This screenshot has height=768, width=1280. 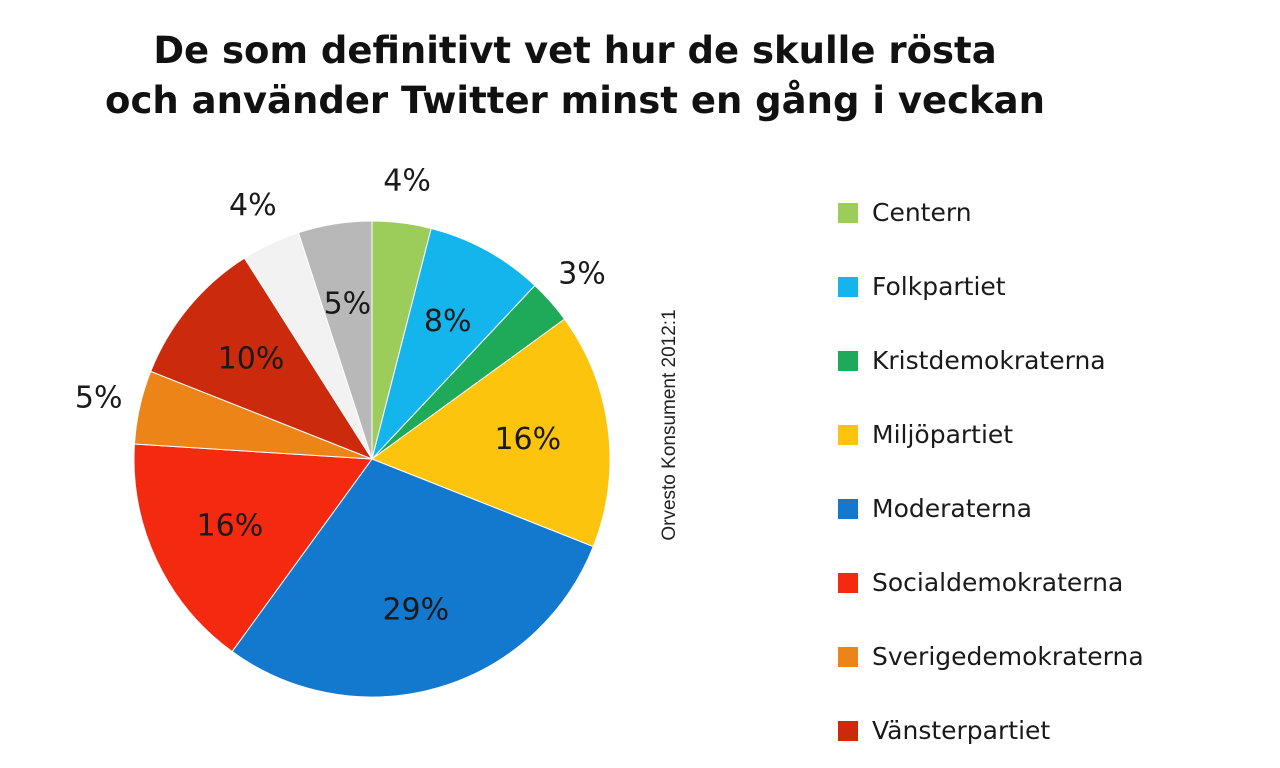 I want to click on pie-slice-label-folkpartiet: 8%, so click(x=448, y=321).